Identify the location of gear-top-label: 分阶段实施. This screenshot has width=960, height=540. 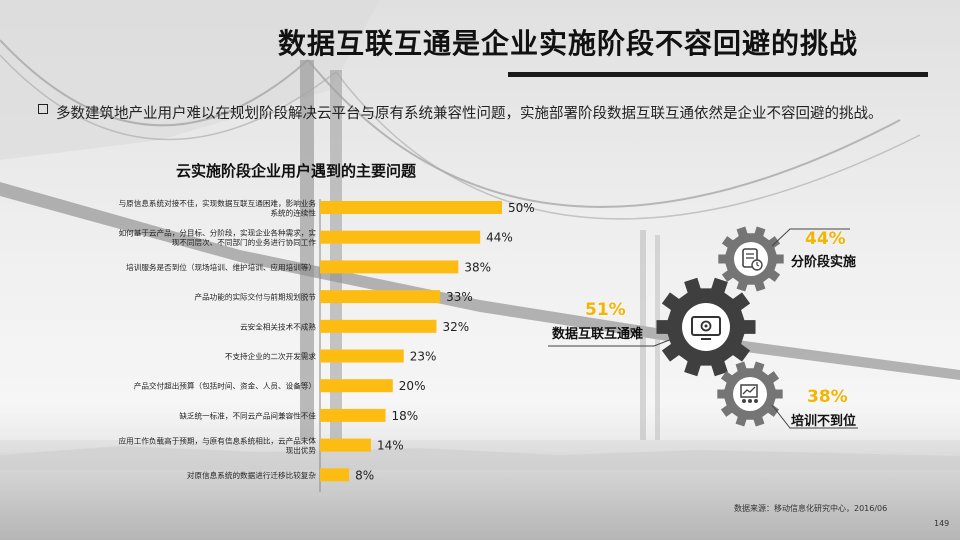
(824, 262).